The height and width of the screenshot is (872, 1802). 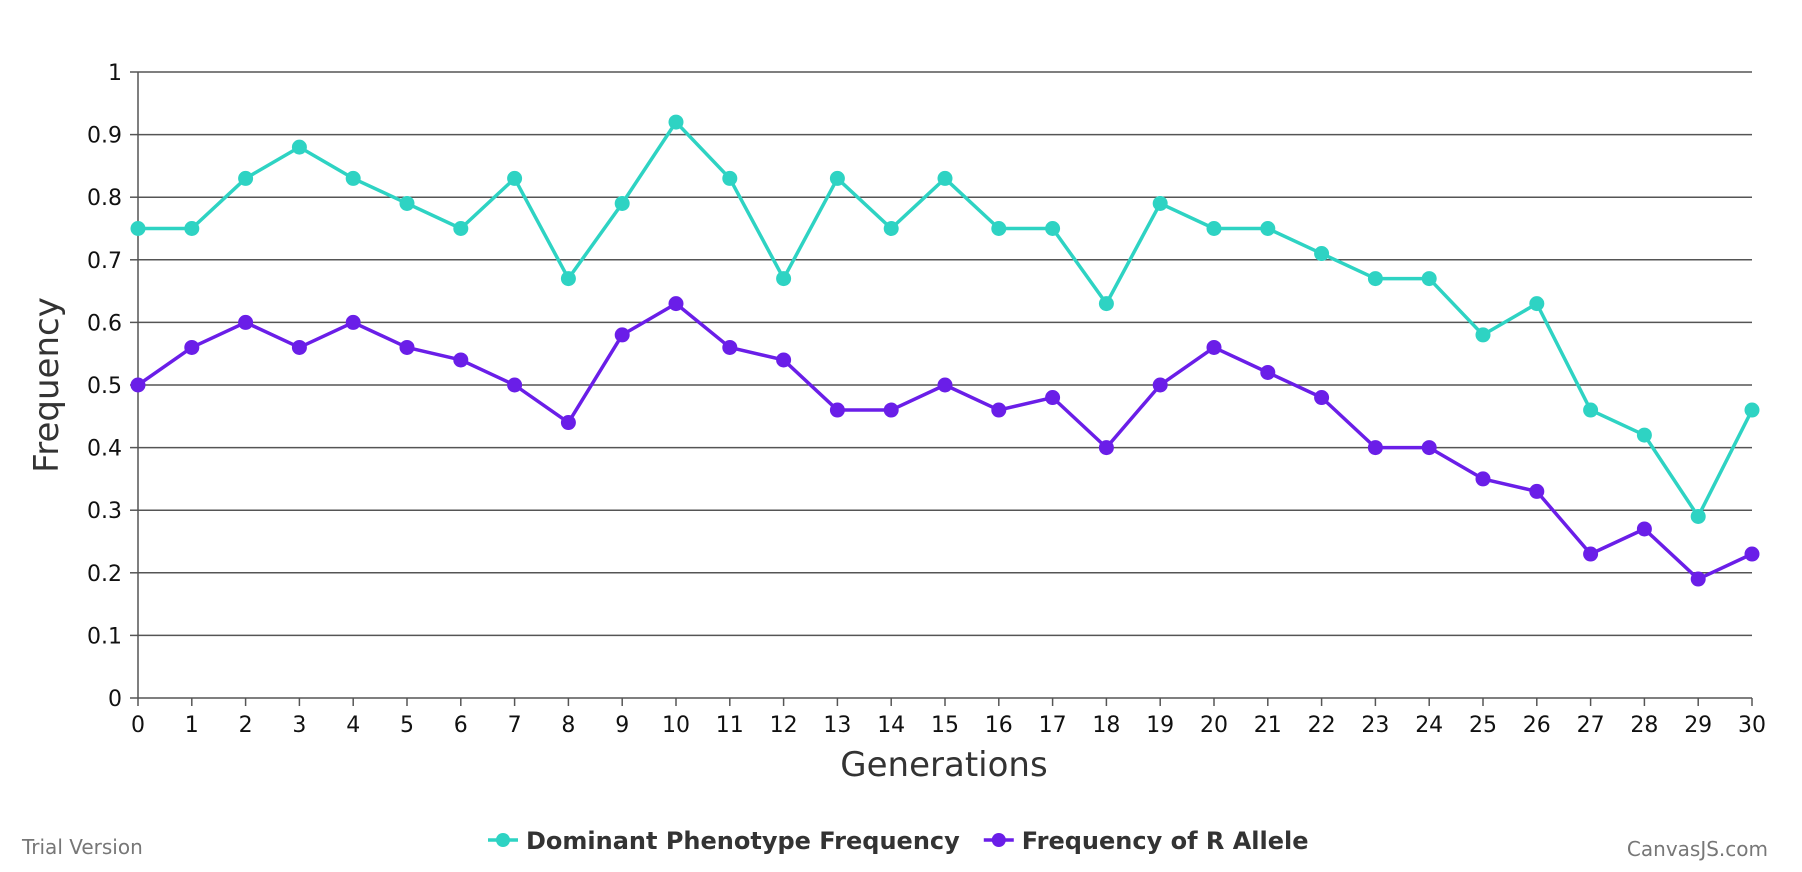 What do you see at coordinates (1053, 725) in the screenshot?
I see `x-tick-label-17: 17` at bounding box center [1053, 725].